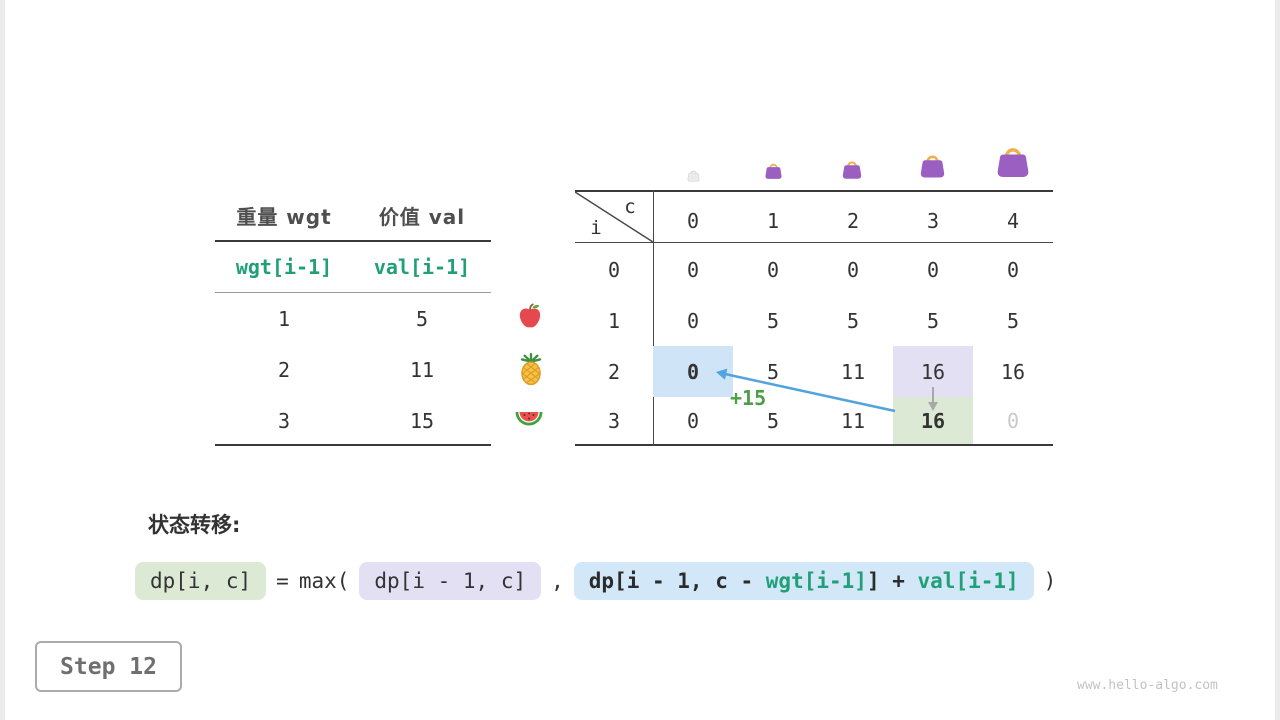 Image resolution: width=1280 pixels, height=720 pixels. Describe the element at coordinates (693, 221) in the screenshot. I see `col-header: 0` at that location.